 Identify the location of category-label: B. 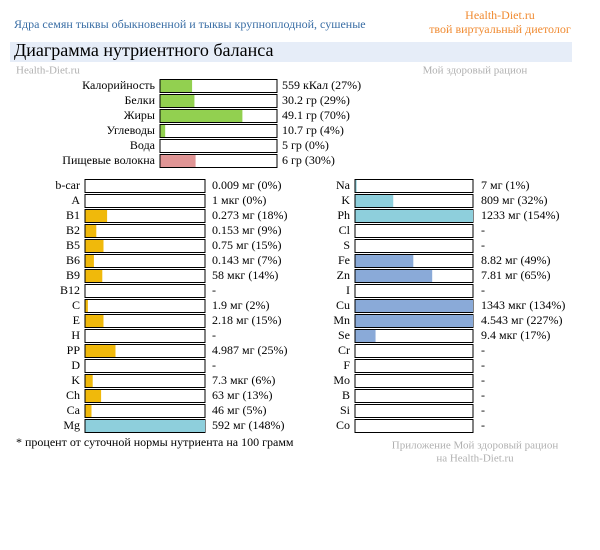
(346, 395).